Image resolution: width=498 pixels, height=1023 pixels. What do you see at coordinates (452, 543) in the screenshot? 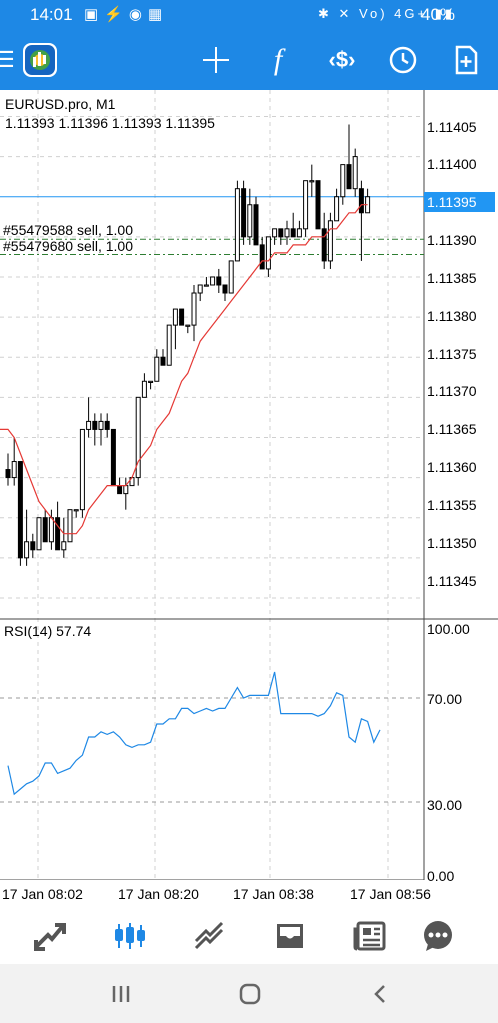
I see `price-tick-label: 1.11350` at bounding box center [452, 543].